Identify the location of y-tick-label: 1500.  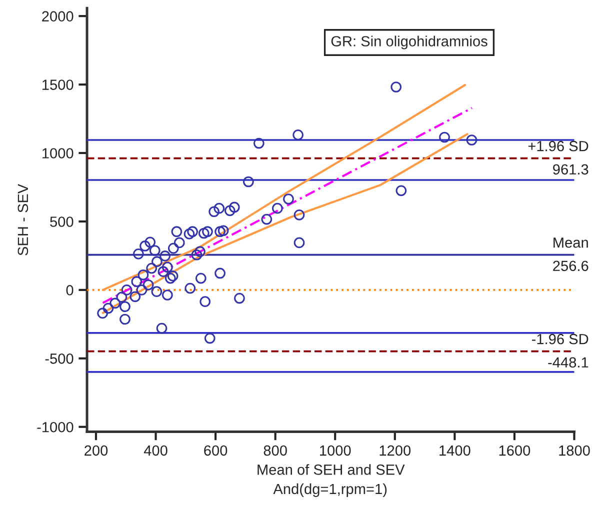
(58, 85).